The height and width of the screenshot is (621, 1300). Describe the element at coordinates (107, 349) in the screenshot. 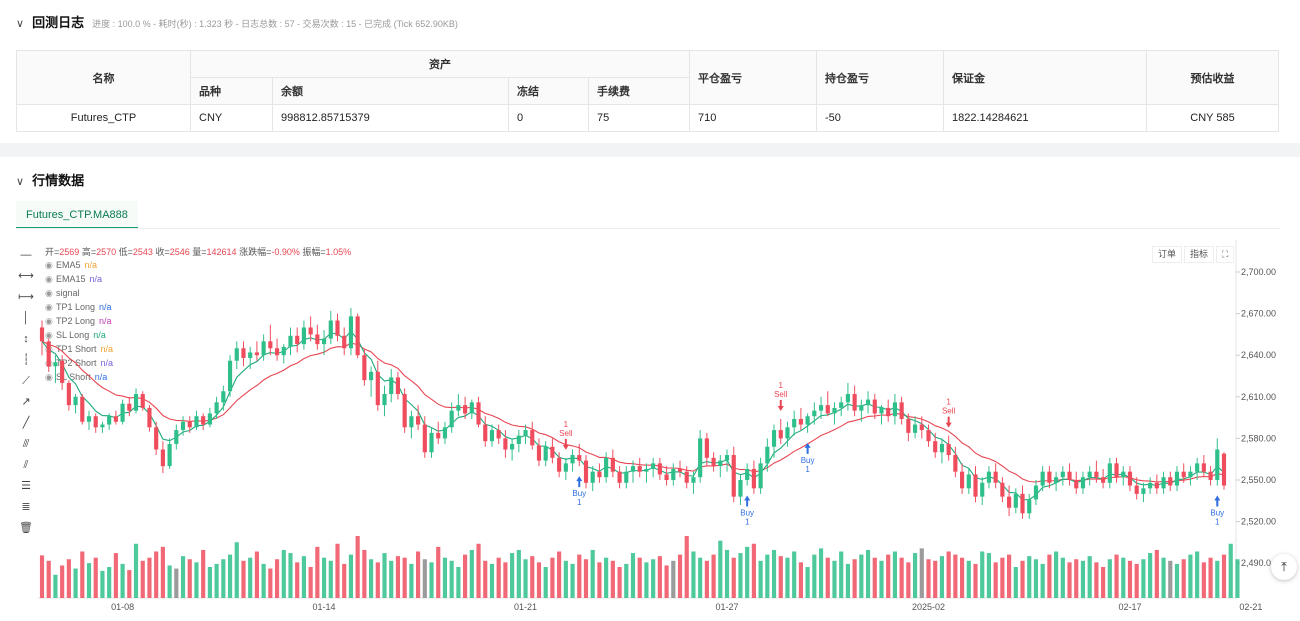

I see `legend-value: n/a` at that location.